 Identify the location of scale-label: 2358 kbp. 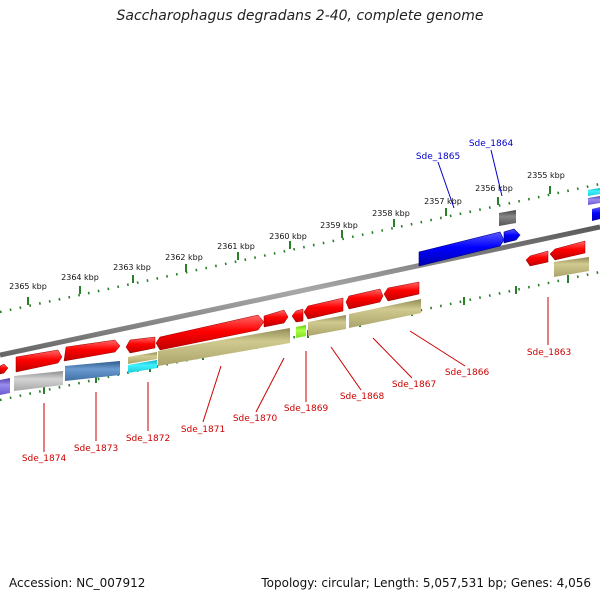
(391, 213).